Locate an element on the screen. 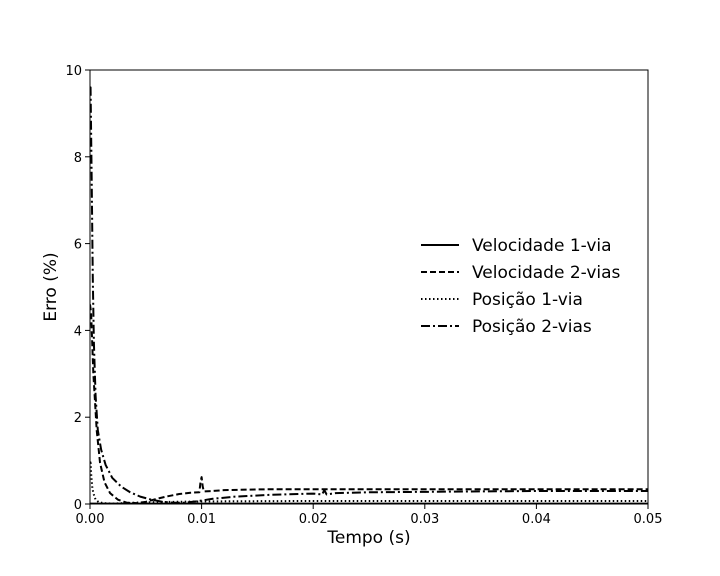 The image size is (720, 576). legend-entry: Velocidade 1-via is located at coordinates (542, 246).